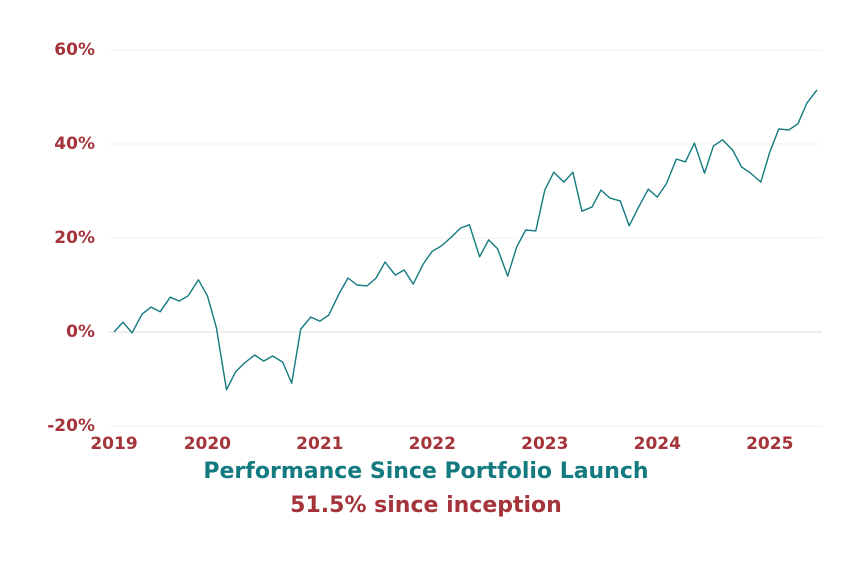 Image resolution: width=852 pixels, height=572 pixels. I want to click on x-tick-label: 2023, so click(544, 444).